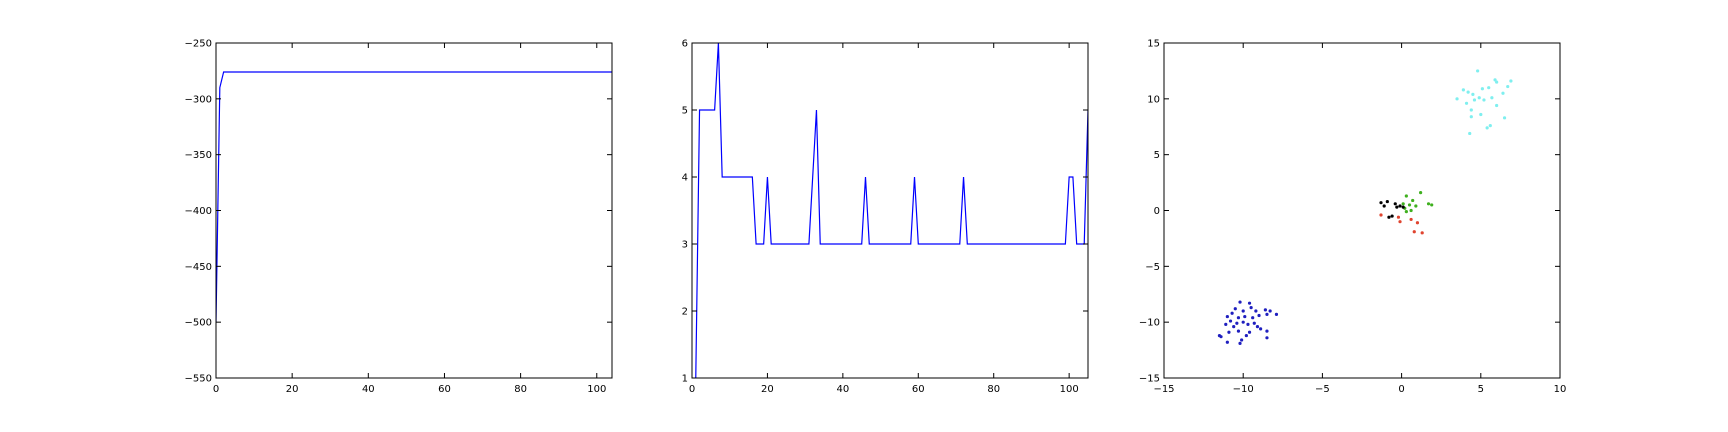 This screenshot has width=1728, height=432. What do you see at coordinates (1152, 267) in the screenshot?
I see `y-tick-label: −5` at bounding box center [1152, 267].